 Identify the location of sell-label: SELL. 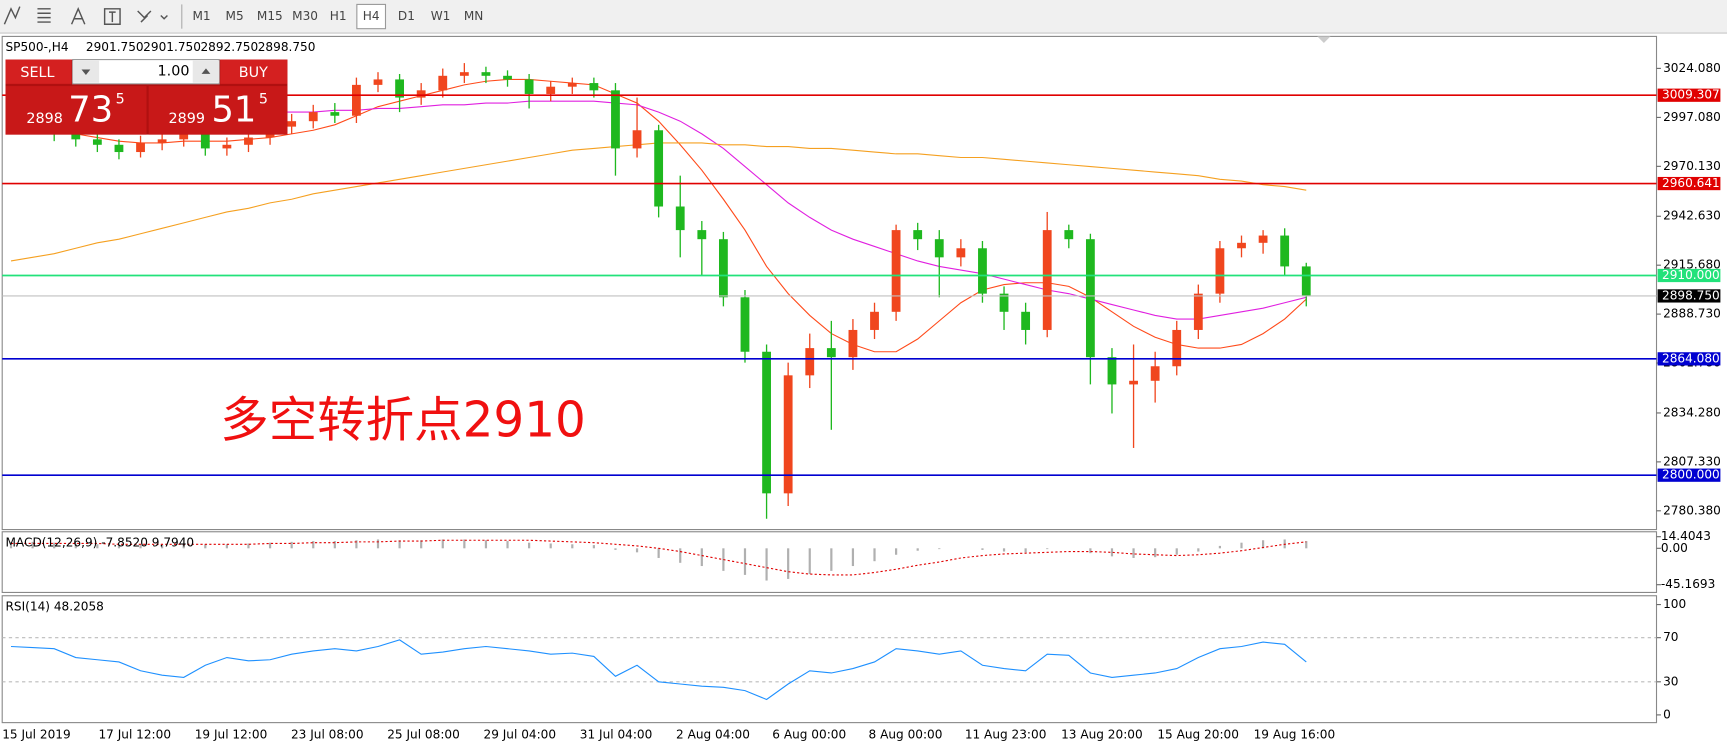
(37, 73).